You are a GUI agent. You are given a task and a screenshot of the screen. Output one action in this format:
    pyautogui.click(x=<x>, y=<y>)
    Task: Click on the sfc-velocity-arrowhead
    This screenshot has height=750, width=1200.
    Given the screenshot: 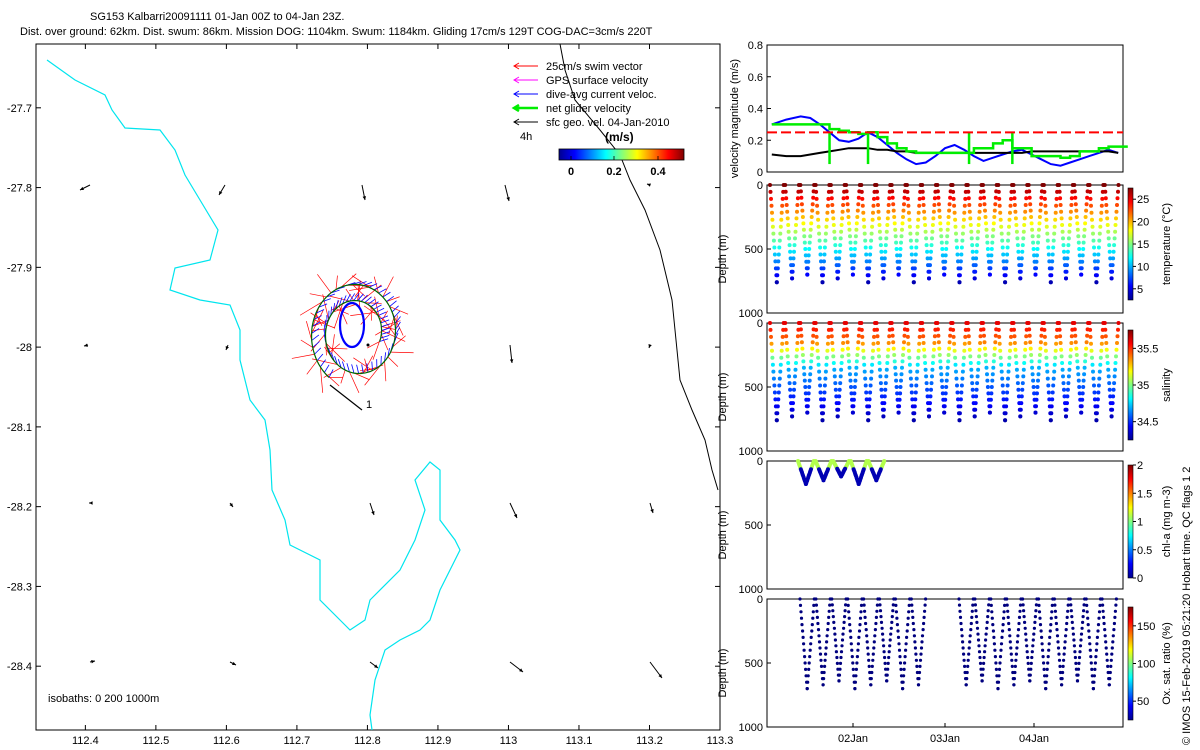 What is the action you would take?
    pyautogui.click(x=82, y=188)
    